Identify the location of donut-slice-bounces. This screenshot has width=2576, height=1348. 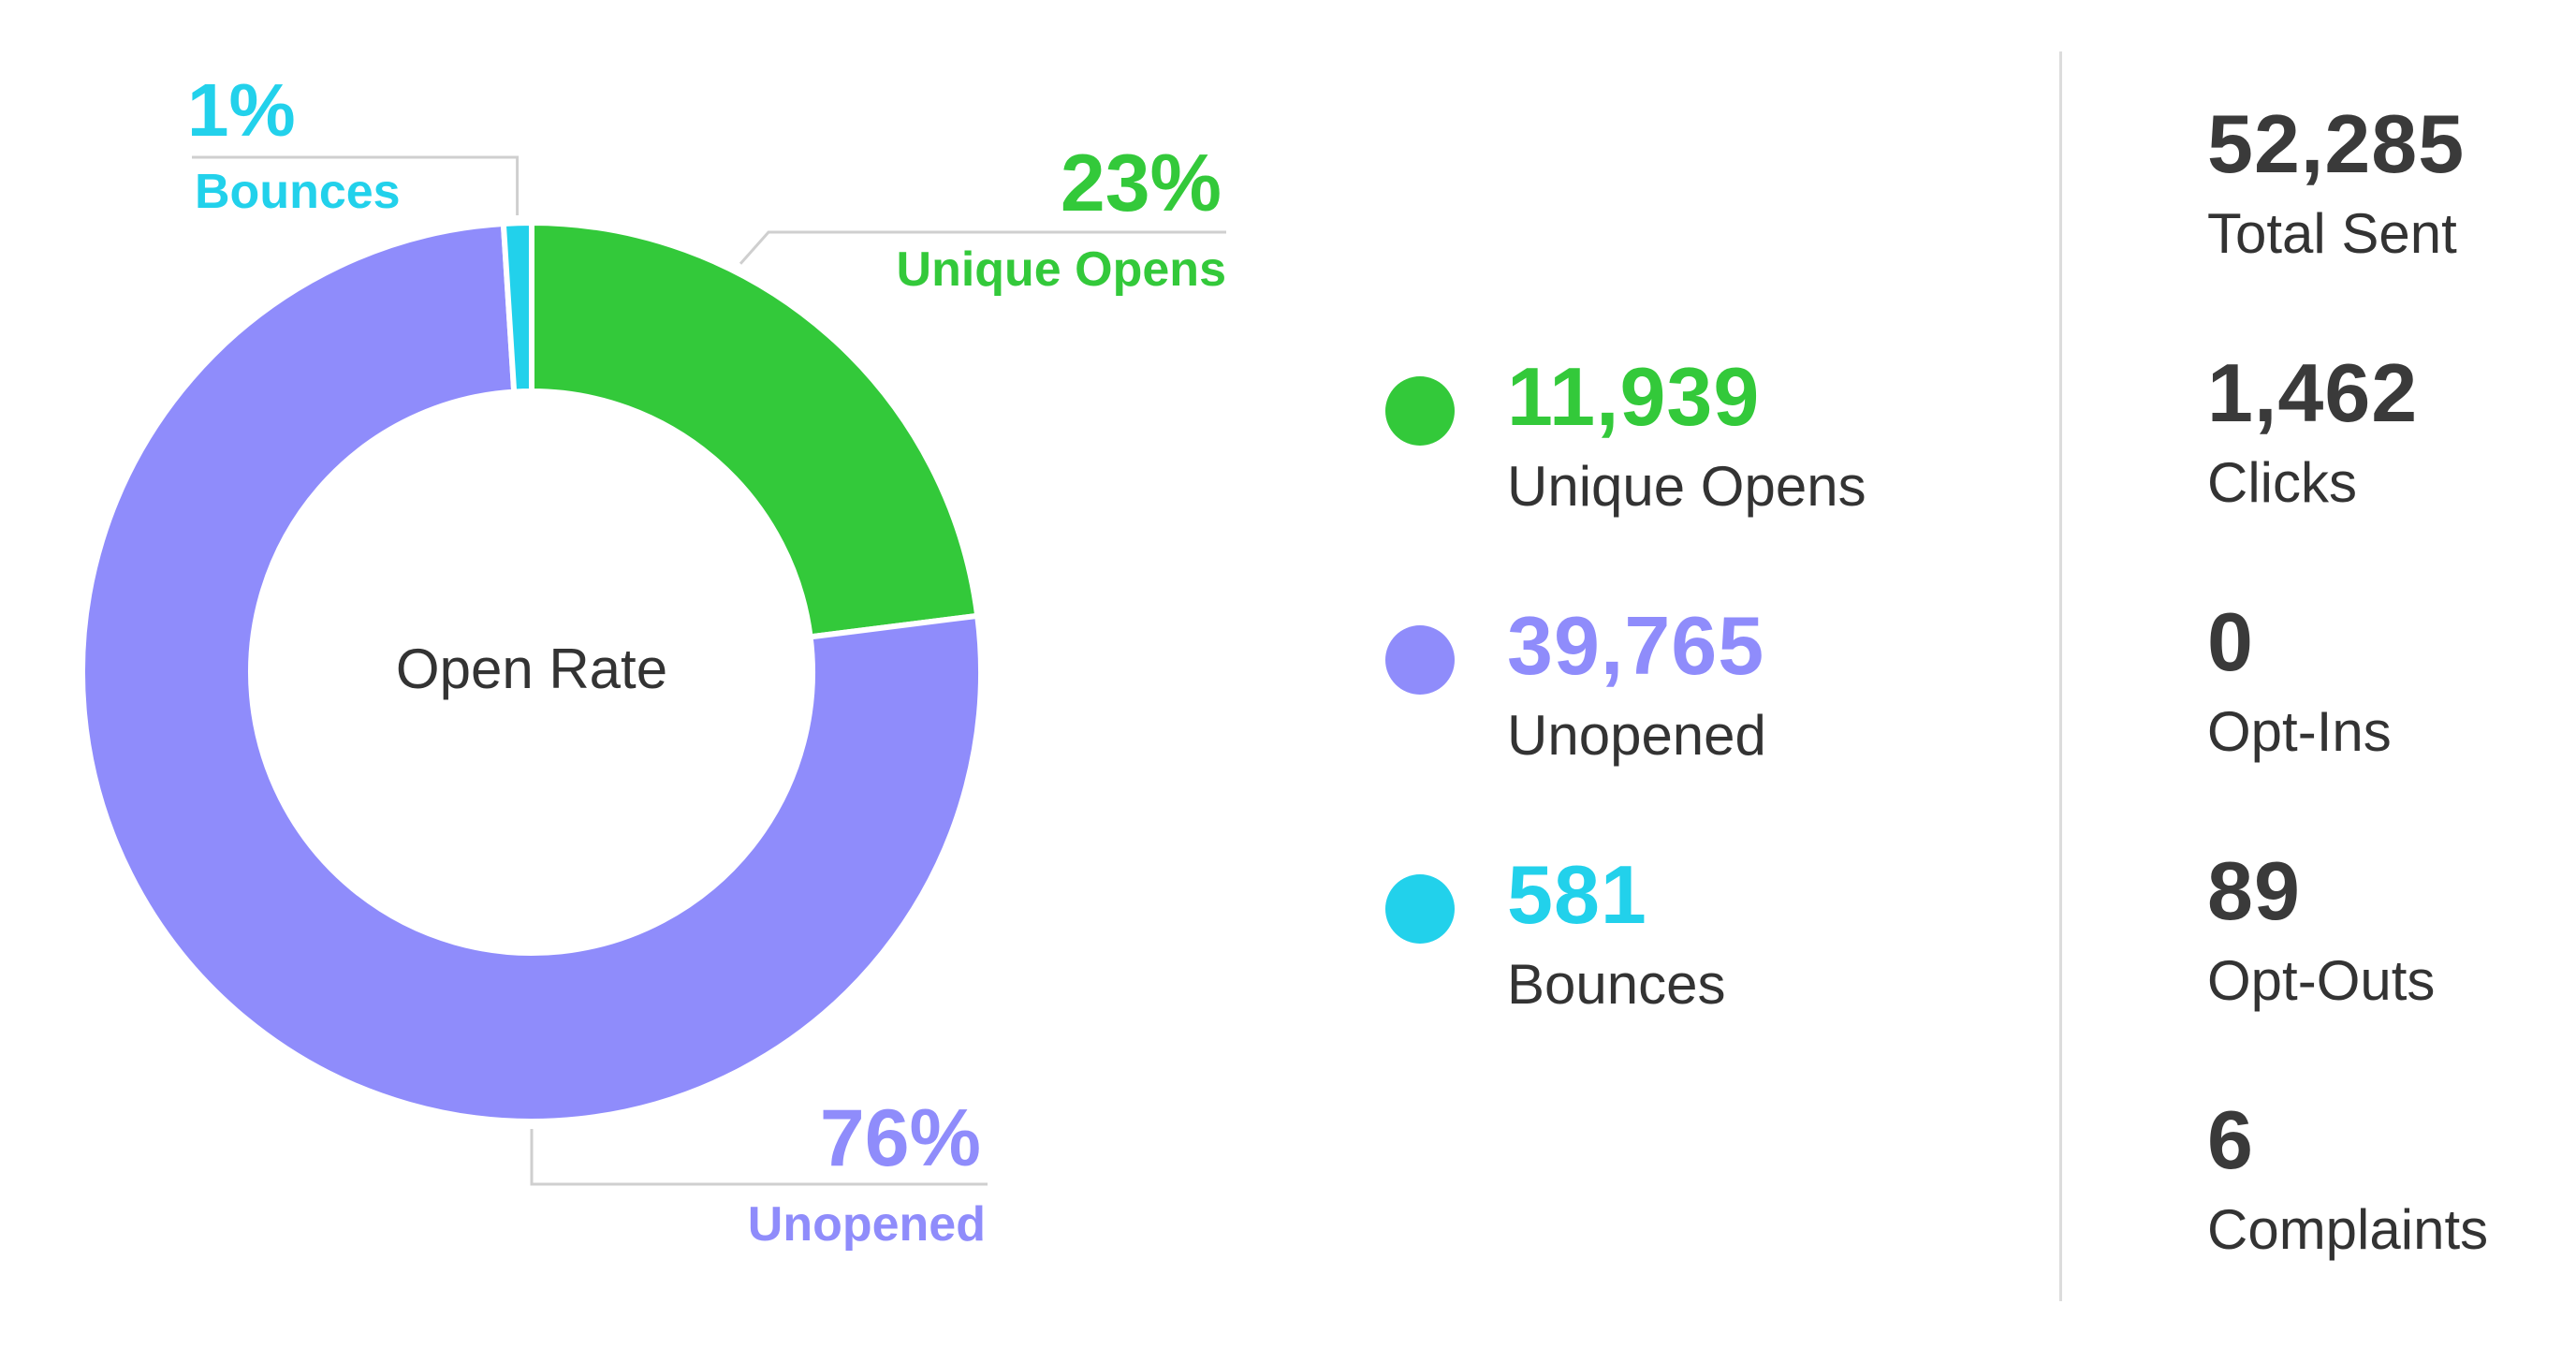
(517, 307).